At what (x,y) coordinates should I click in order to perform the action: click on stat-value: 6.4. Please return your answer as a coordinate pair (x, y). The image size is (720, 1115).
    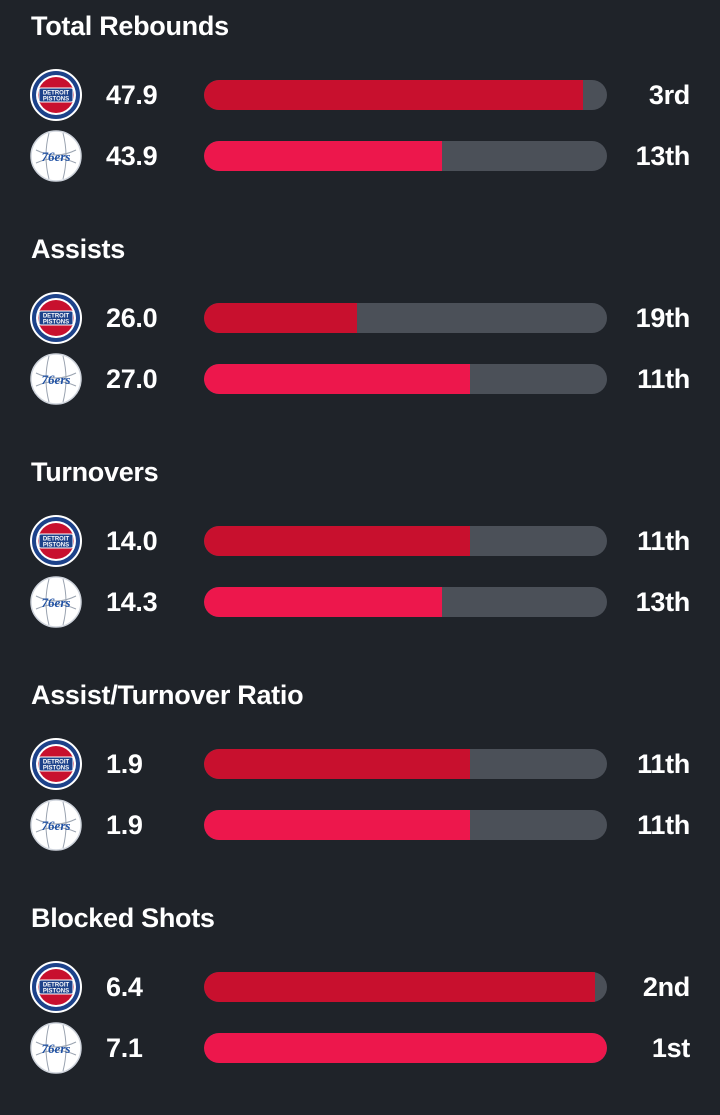
    Looking at the image, I should click on (124, 987).